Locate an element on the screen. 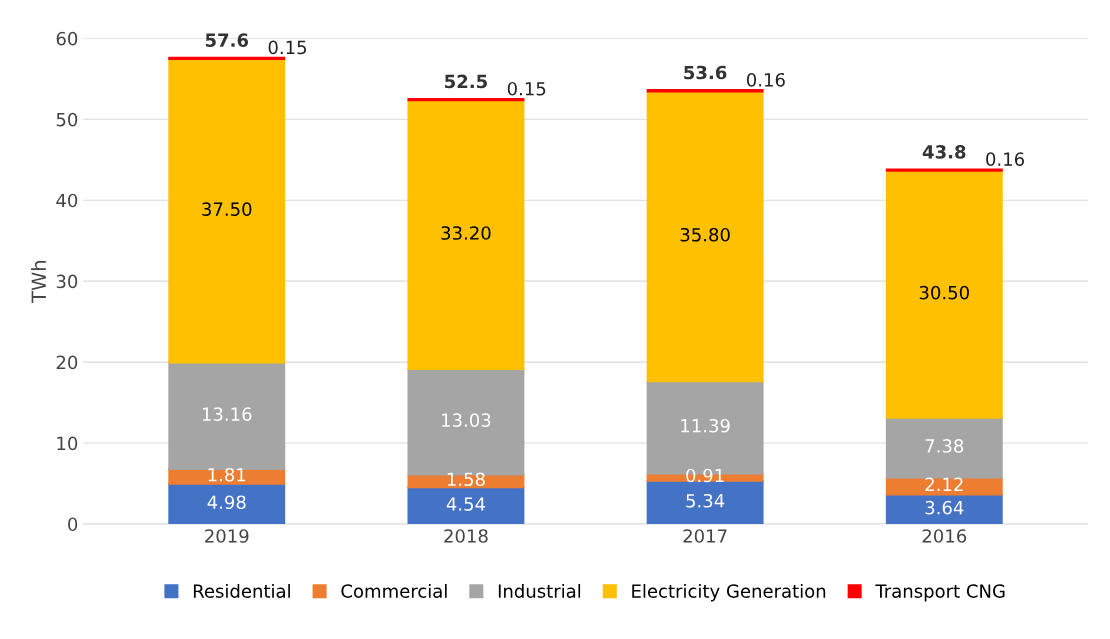  legend-label: Industrial is located at coordinates (539, 590).